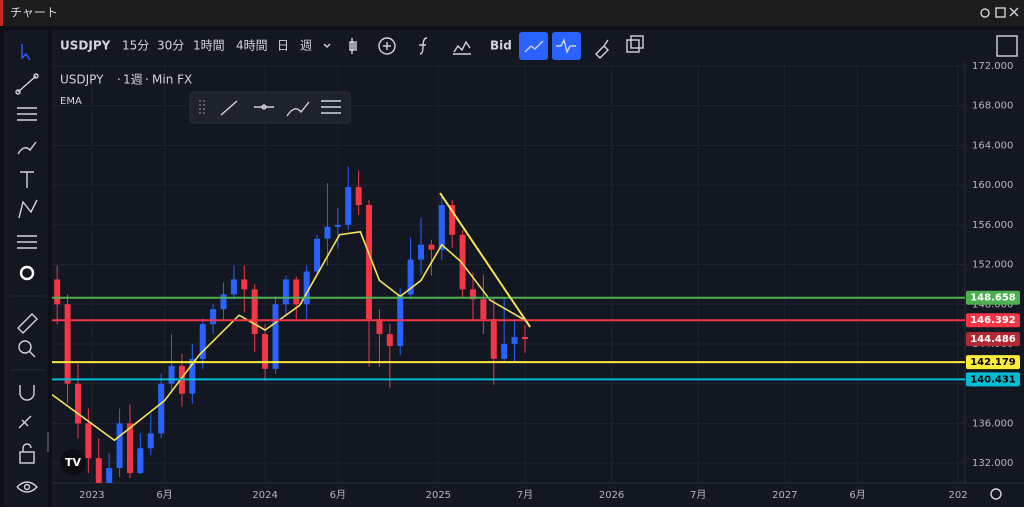 This screenshot has width=1024, height=507. What do you see at coordinates (485, 260) in the screenshot?
I see `trendline` at bounding box center [485, 260].